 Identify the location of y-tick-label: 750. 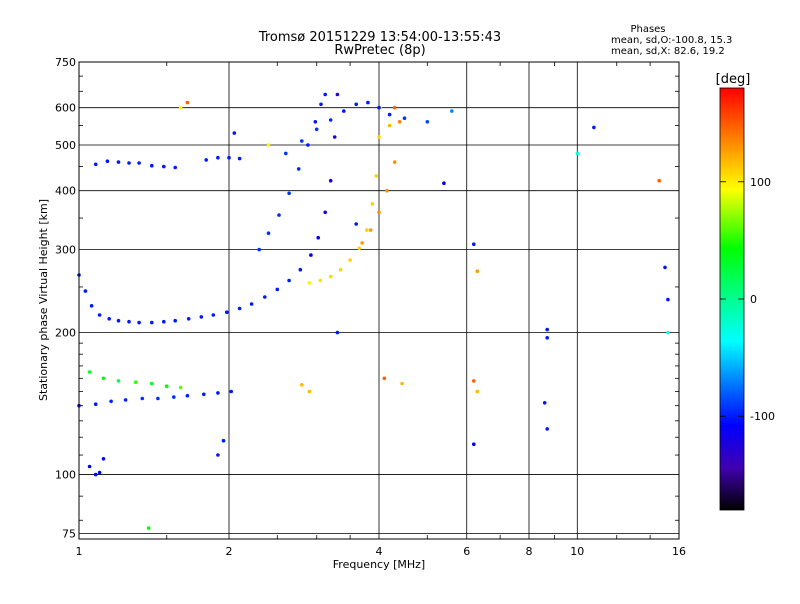
(65, 62).